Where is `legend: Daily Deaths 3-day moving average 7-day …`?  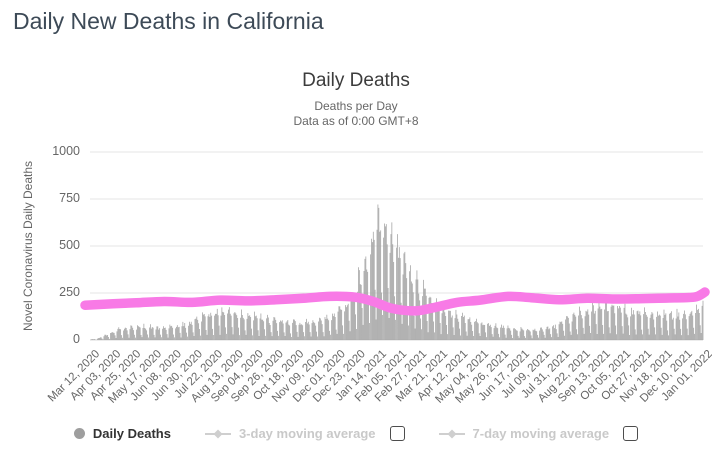
legend: Daily Deaths 3-day moving average 7-day … is located at coordinates (356, 433).